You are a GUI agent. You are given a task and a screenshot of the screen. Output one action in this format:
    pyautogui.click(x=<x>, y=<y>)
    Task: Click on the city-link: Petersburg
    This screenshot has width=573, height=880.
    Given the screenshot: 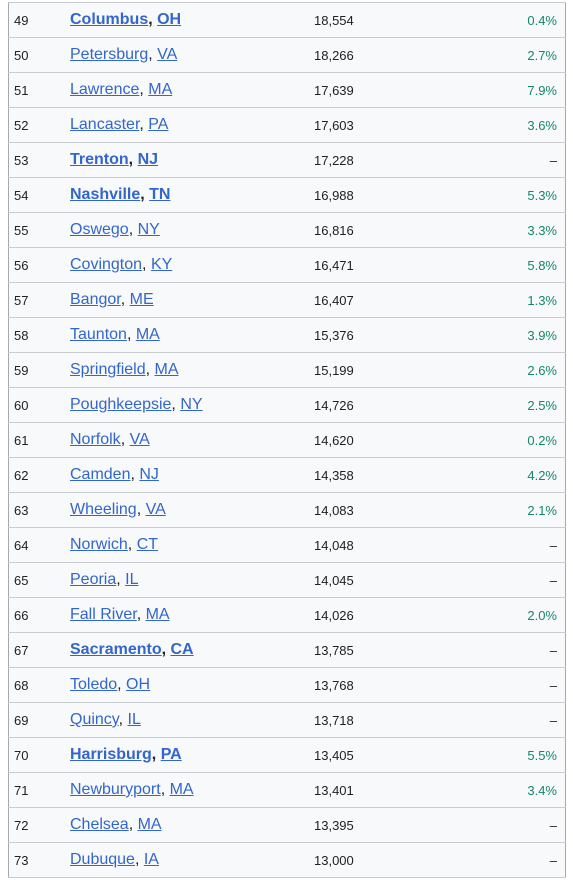 What is the action you would take?
    pyautogui.click(x=109, y=54)
    